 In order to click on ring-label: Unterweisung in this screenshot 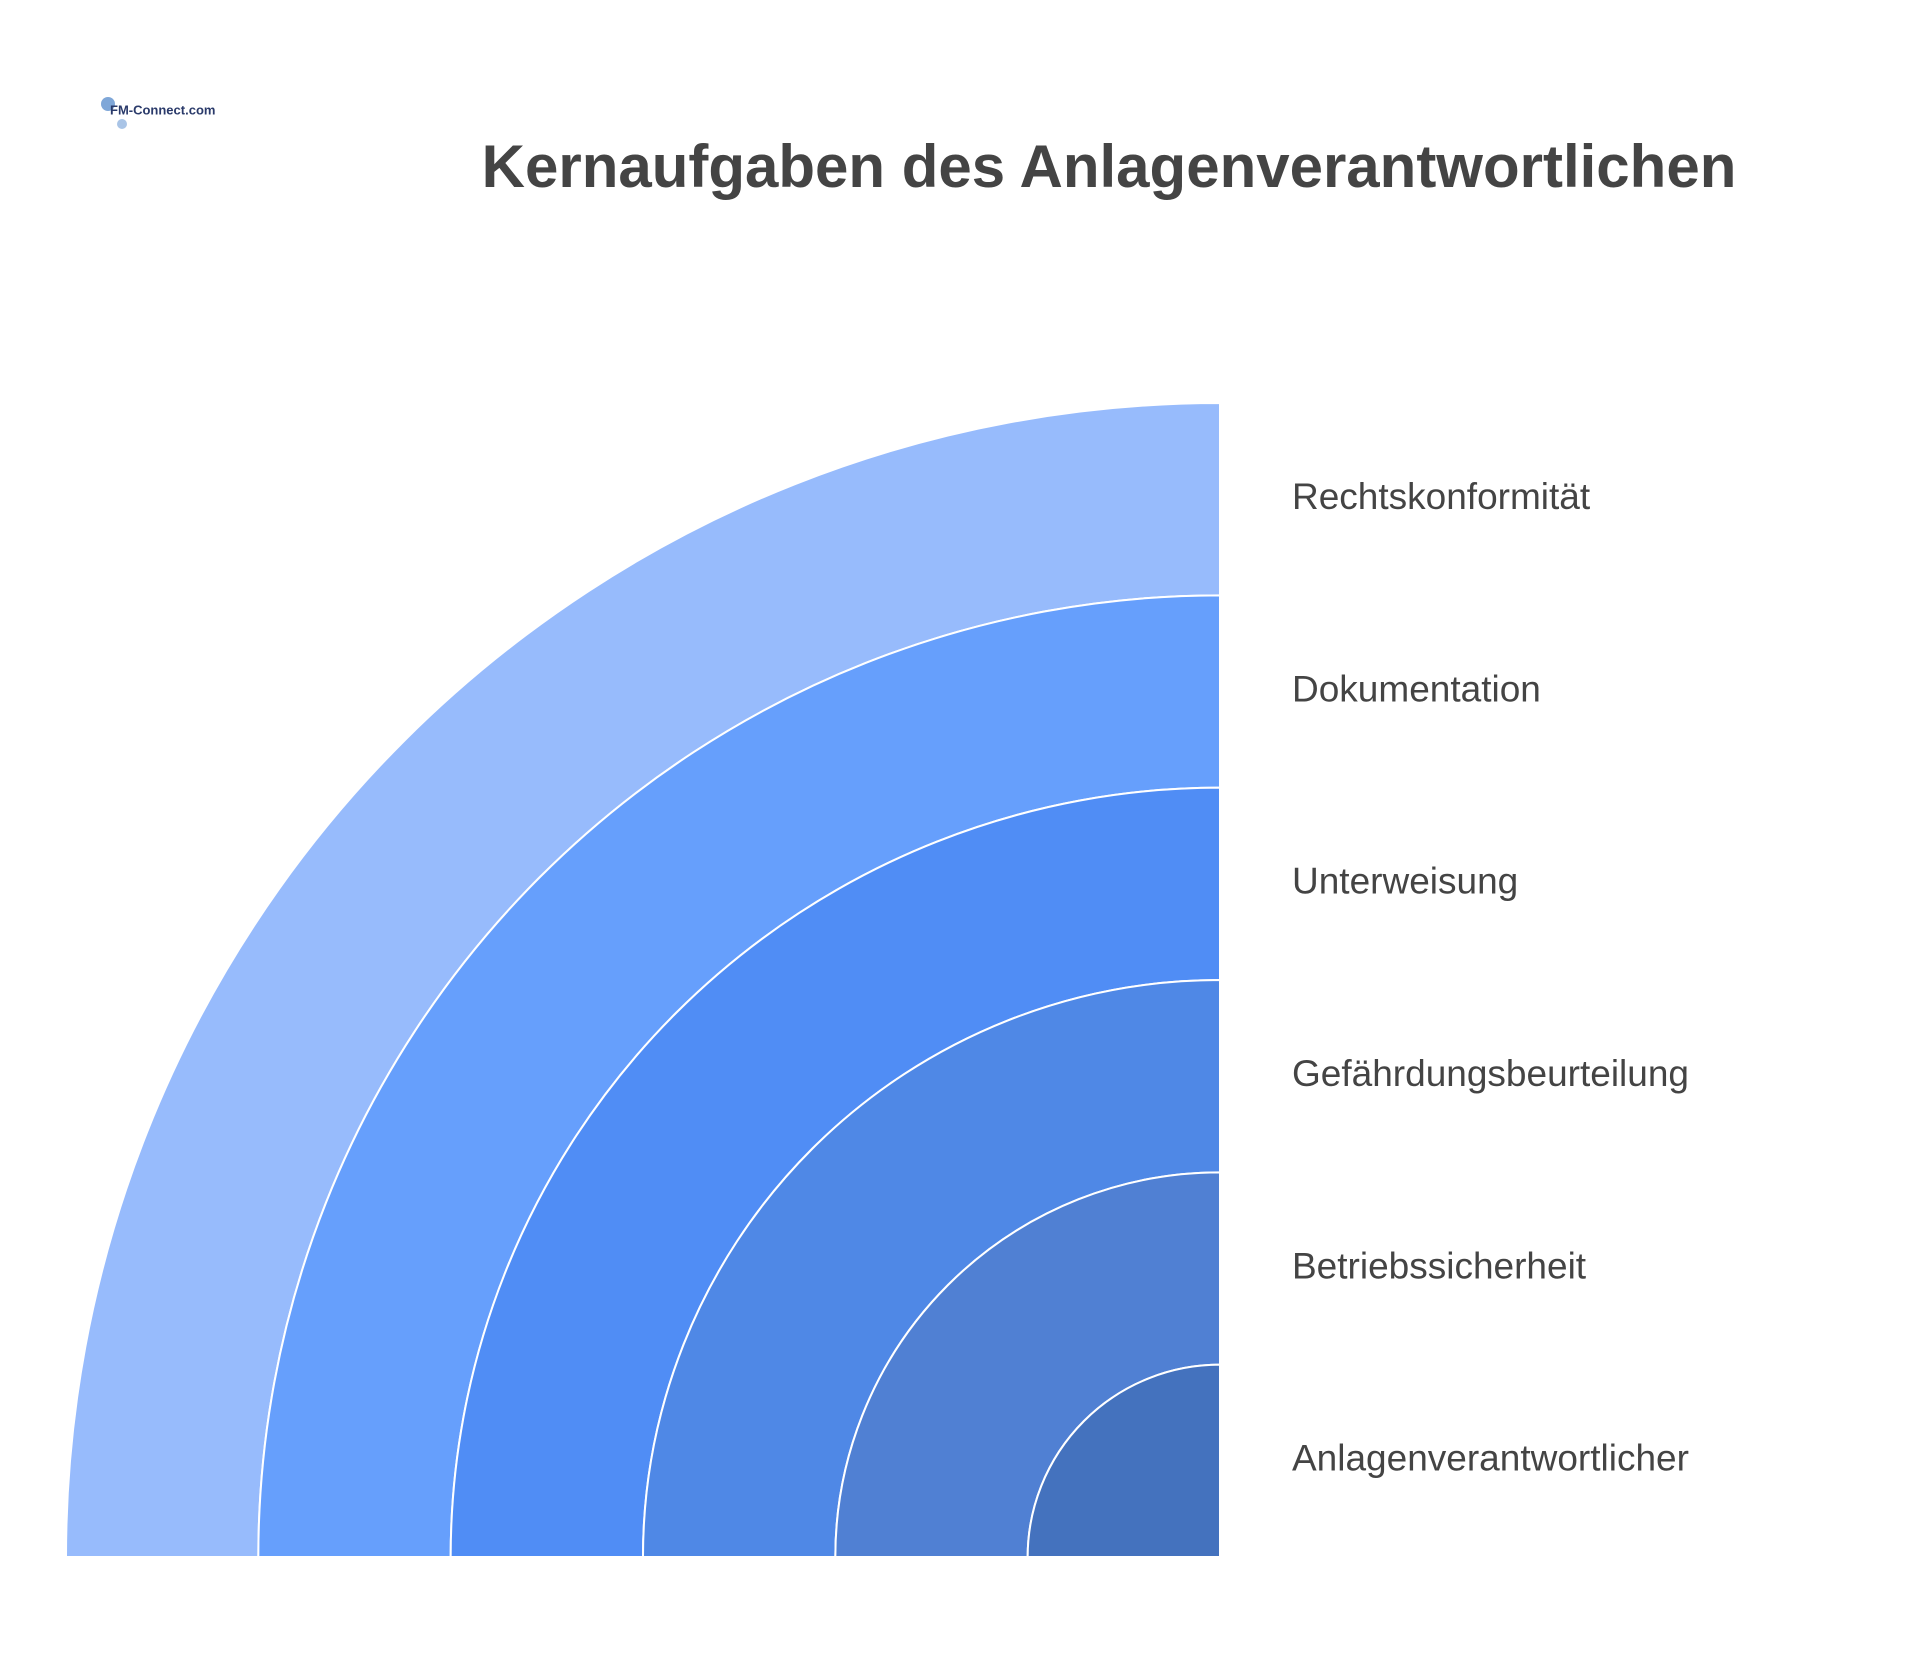, I will do `click(1405, 881)`.